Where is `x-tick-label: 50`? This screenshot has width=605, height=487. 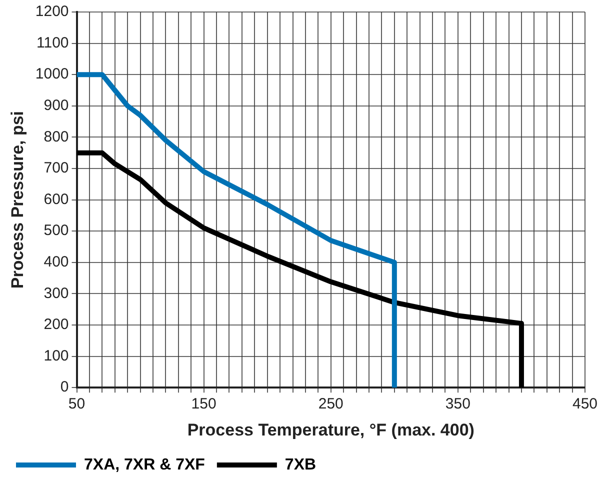 x-tick-label: 50 is located at coordinates (77, 404).